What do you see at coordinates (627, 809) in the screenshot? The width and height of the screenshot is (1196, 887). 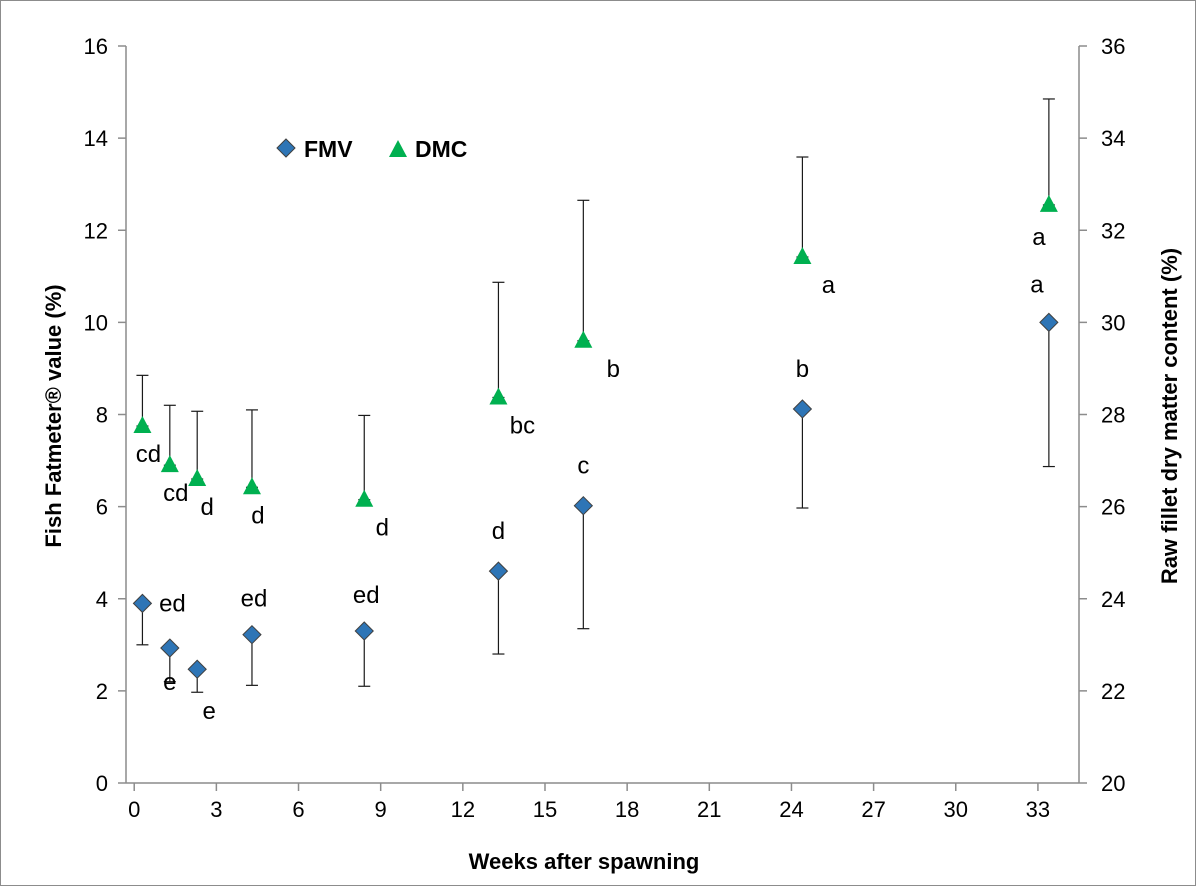 I see `x-tick-label: 18` at bounding box center [627, 809].